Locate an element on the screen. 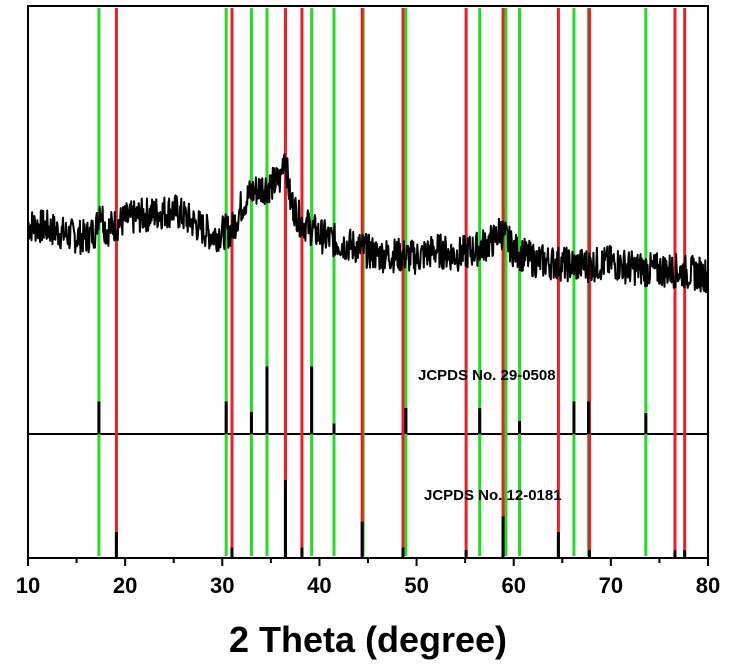 The height and width of the screenshot is (666, 729). x-tick-label: 70 is located at coordinates (611, 585).